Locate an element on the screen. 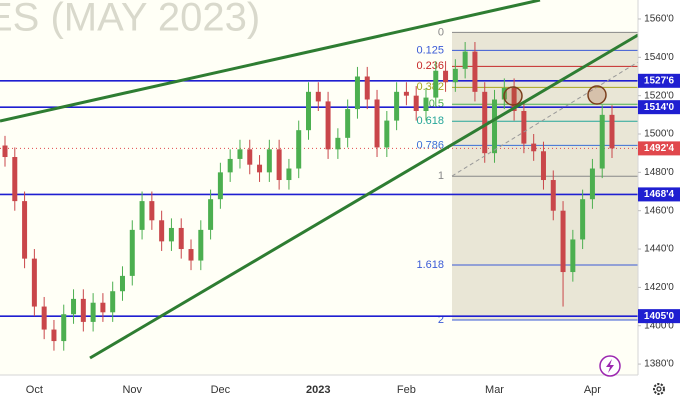 Image resolution: width=680 pixels, height=403 pixels. y-tick-label: 1520'0 is located at coordinates (659, 95).